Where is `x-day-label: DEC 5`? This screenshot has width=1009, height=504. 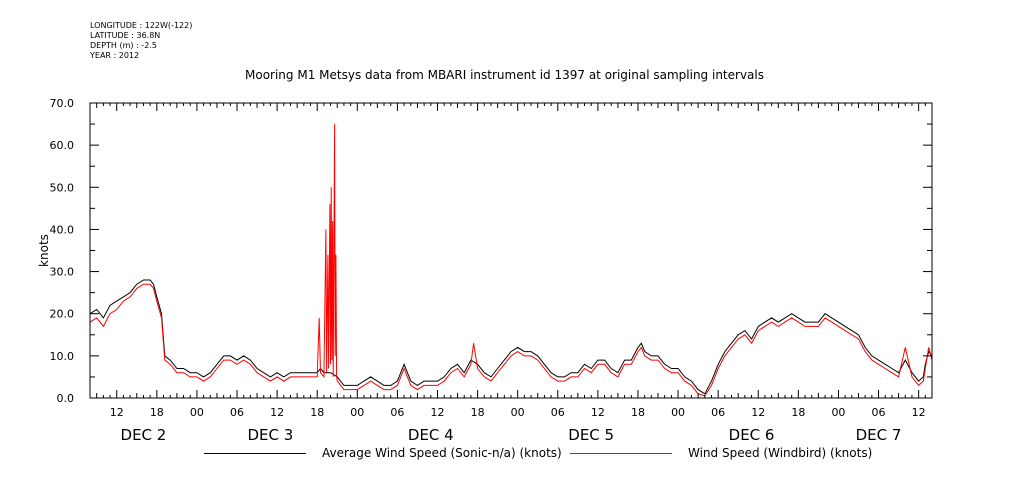 x-day-label: DEC 5 is located at coordinates (591, 435).